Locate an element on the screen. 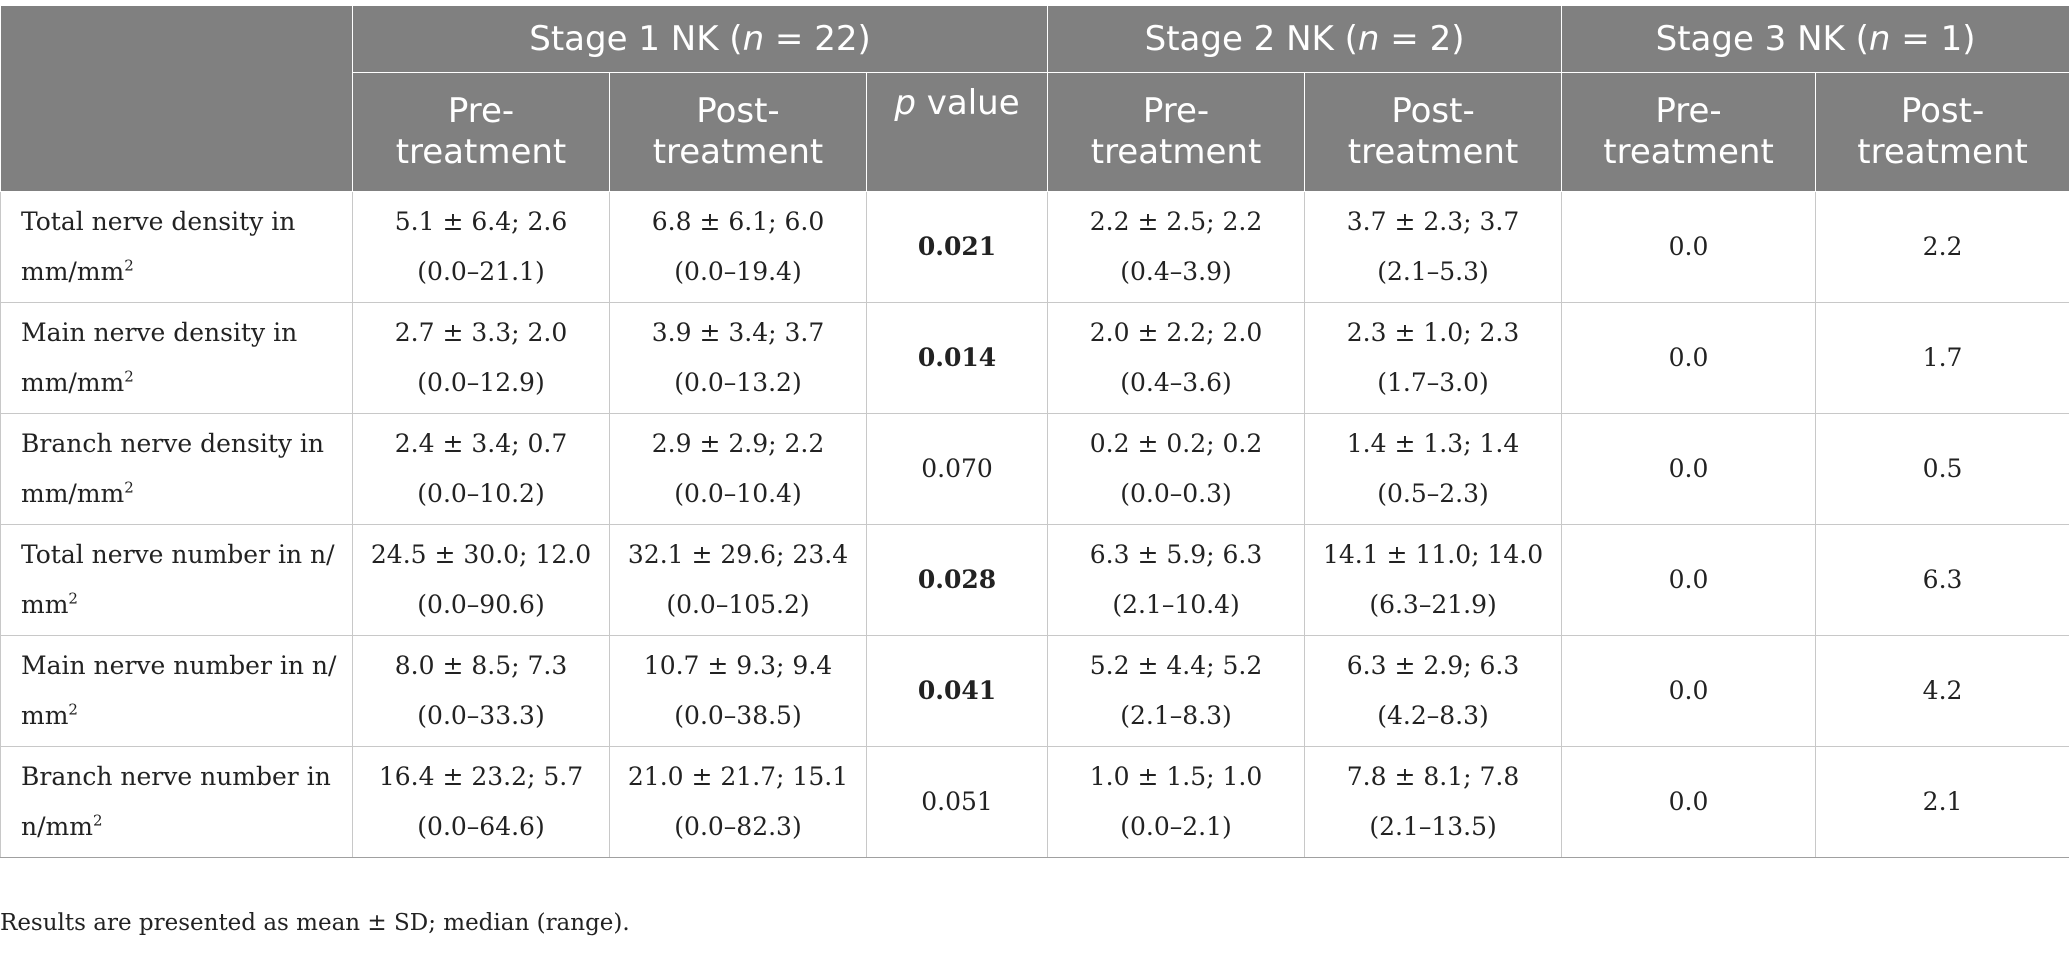  cell-s1-post: 32.1 ± 29.6; 23.4 (0.0–105.2) is located at coordinates (738, 580).